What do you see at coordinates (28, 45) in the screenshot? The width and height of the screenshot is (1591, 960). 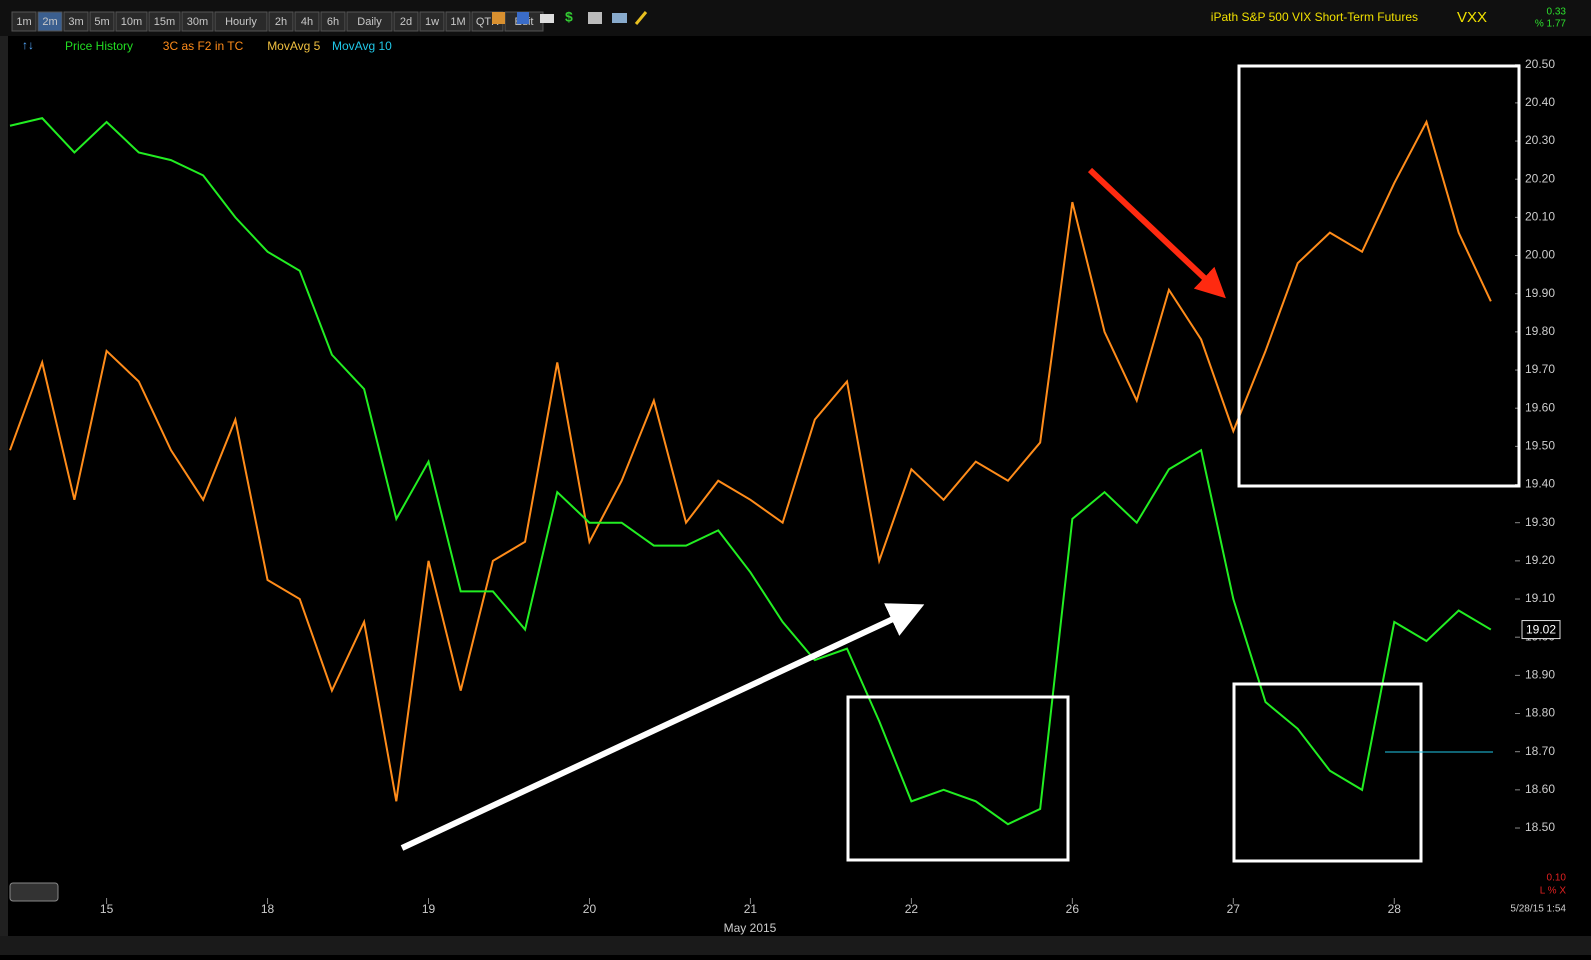 I see `legend-arrows: ↑↓` at bounding box center [28, 45].